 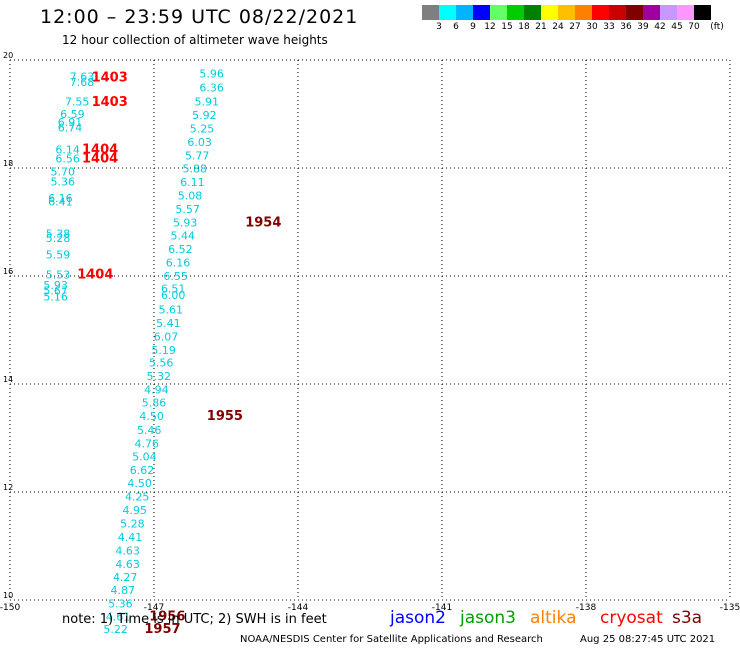 What do you see at coordinates (488, 618) in the screenshot?
I see `satellite-jason3: jason3` at bounding box center [488, 618].